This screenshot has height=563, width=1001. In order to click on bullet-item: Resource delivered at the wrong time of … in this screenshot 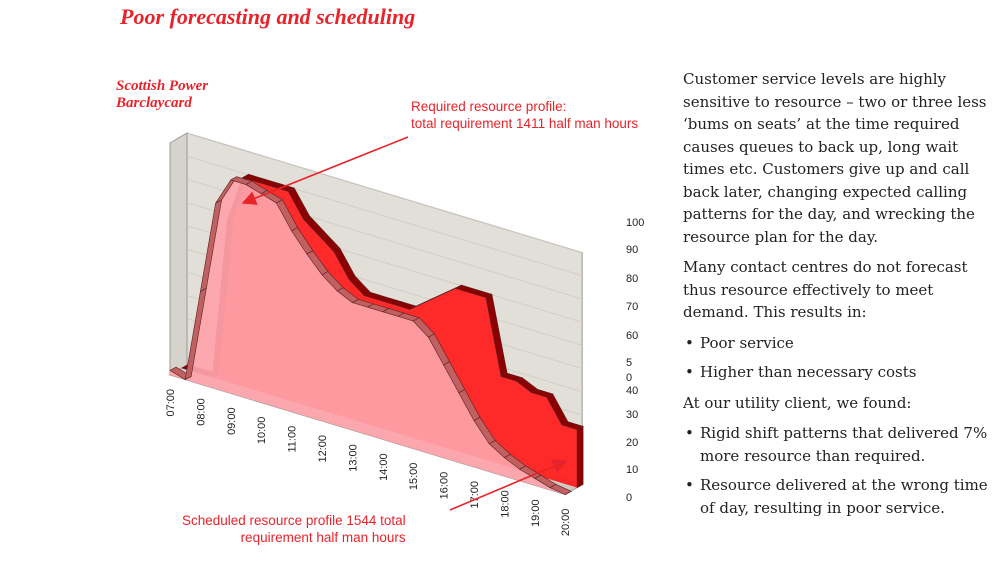, I will do `click(835, 496)`.